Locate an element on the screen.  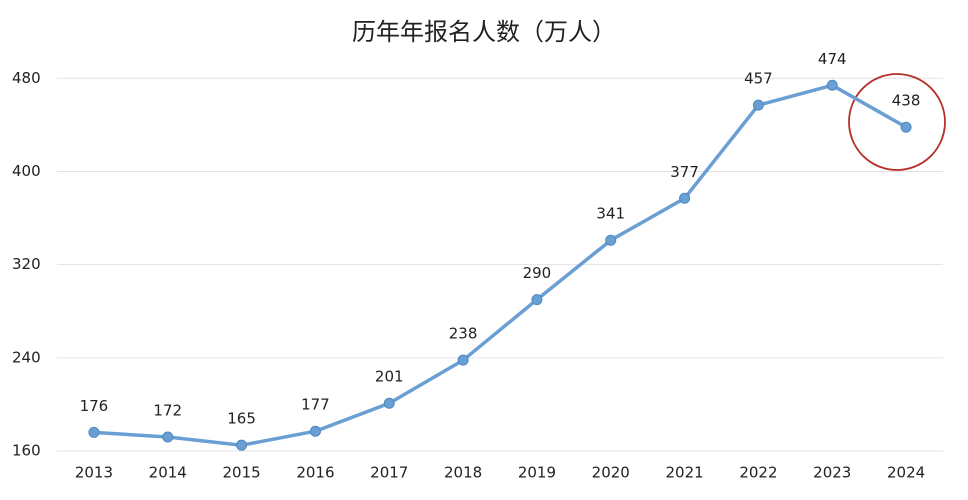
data-label: 438 is located at coordinates (906, 101).